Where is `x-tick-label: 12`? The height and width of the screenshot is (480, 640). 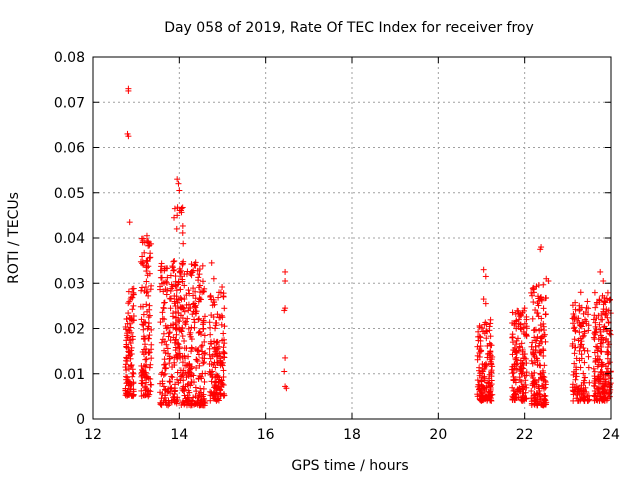
x-tick-label: 12 is located at coordinates (93, 435).